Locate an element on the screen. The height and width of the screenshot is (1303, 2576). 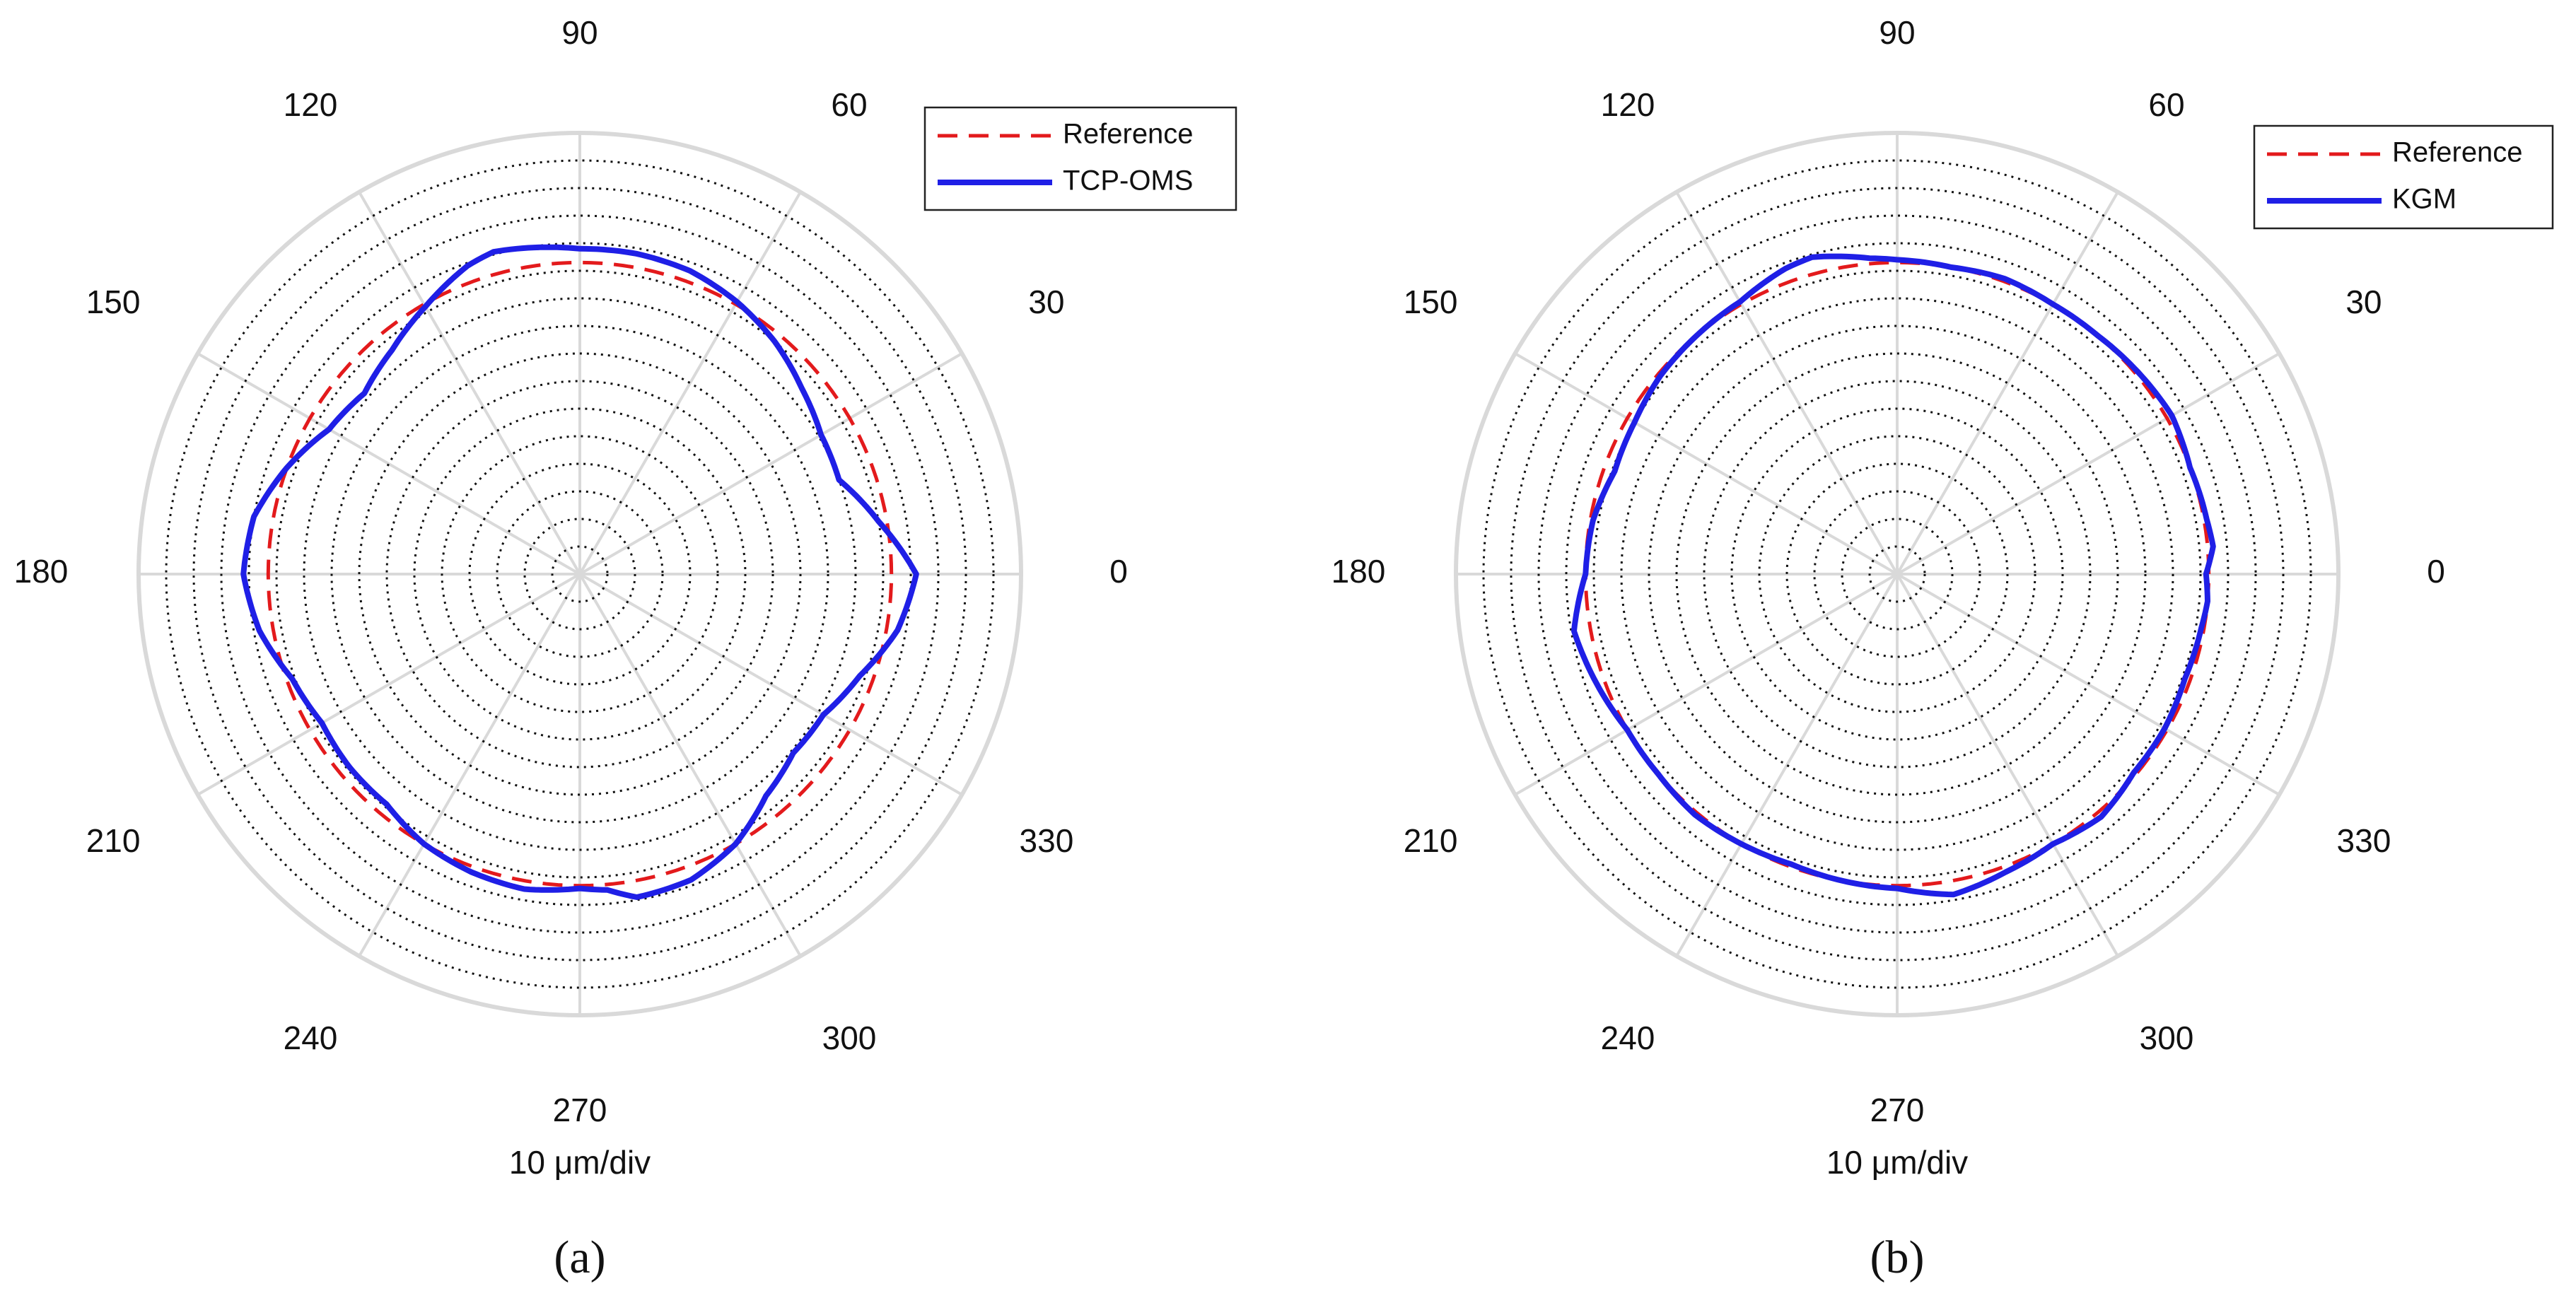
series-line-kgm is located at coordinates (1893, 575).